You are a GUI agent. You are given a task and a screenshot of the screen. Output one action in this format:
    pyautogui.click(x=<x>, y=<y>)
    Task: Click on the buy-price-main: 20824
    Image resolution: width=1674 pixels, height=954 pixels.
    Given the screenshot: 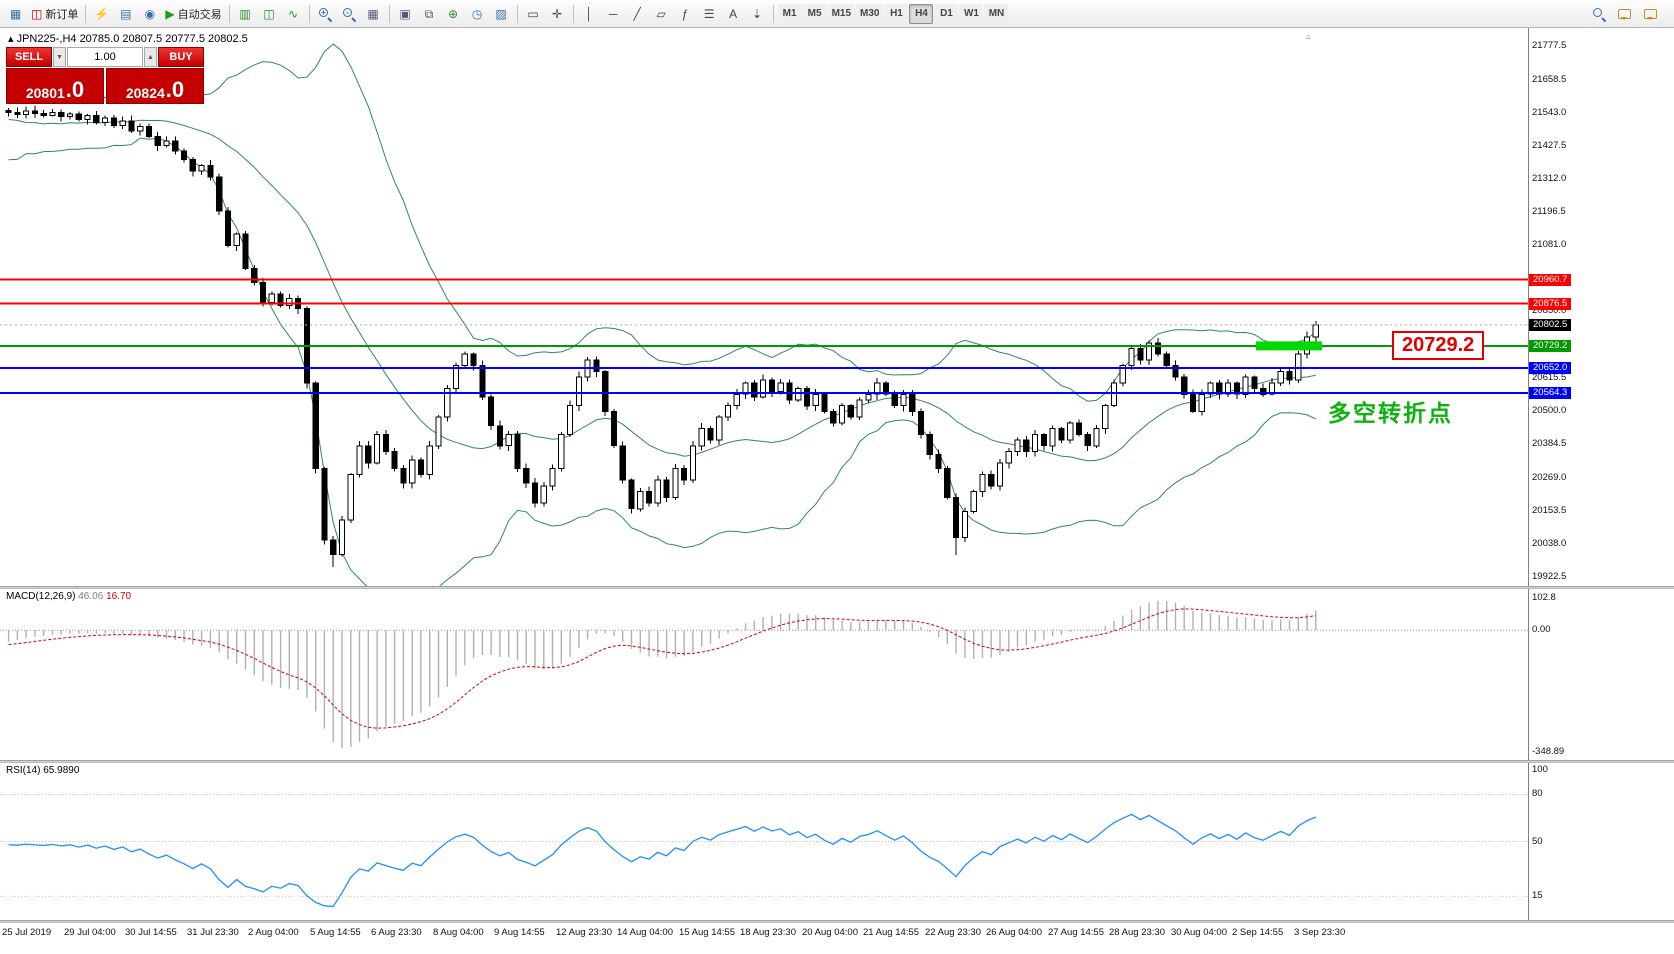 What is the action you would take?
    pyautogui.click(x=145, y=93)
    